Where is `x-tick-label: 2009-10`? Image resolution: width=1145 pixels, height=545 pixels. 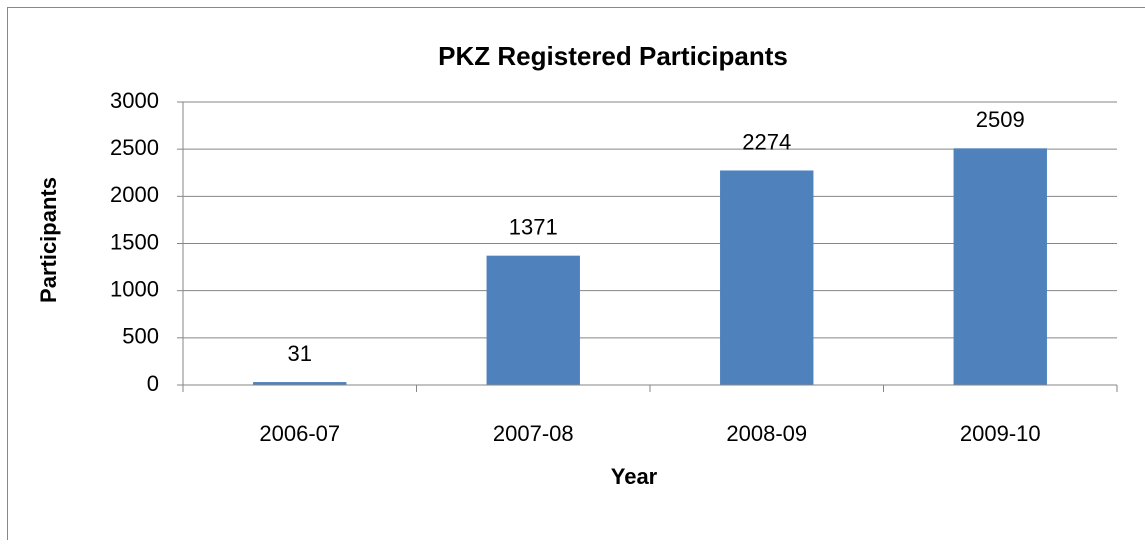
x-tick-label: 2009-10 is located at coordinates (1000, 433).